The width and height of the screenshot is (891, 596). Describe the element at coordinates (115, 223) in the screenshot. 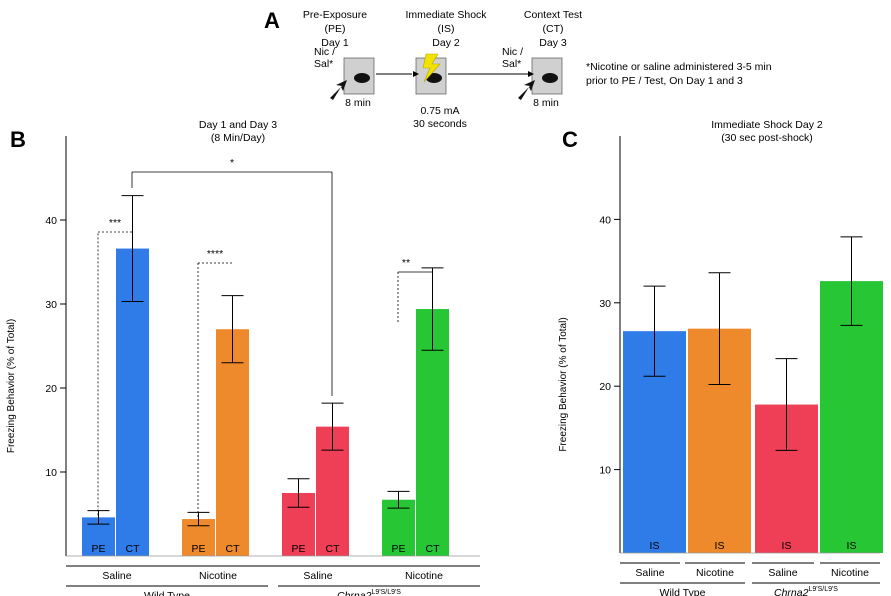

I see `significance-marker: ***` at that location.